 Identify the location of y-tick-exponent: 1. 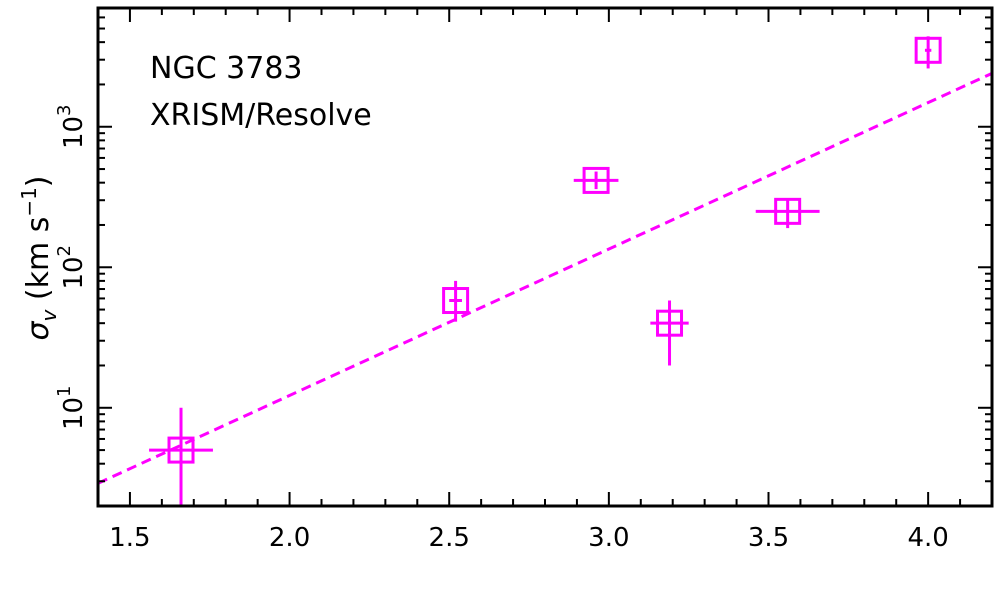
(64, 391).